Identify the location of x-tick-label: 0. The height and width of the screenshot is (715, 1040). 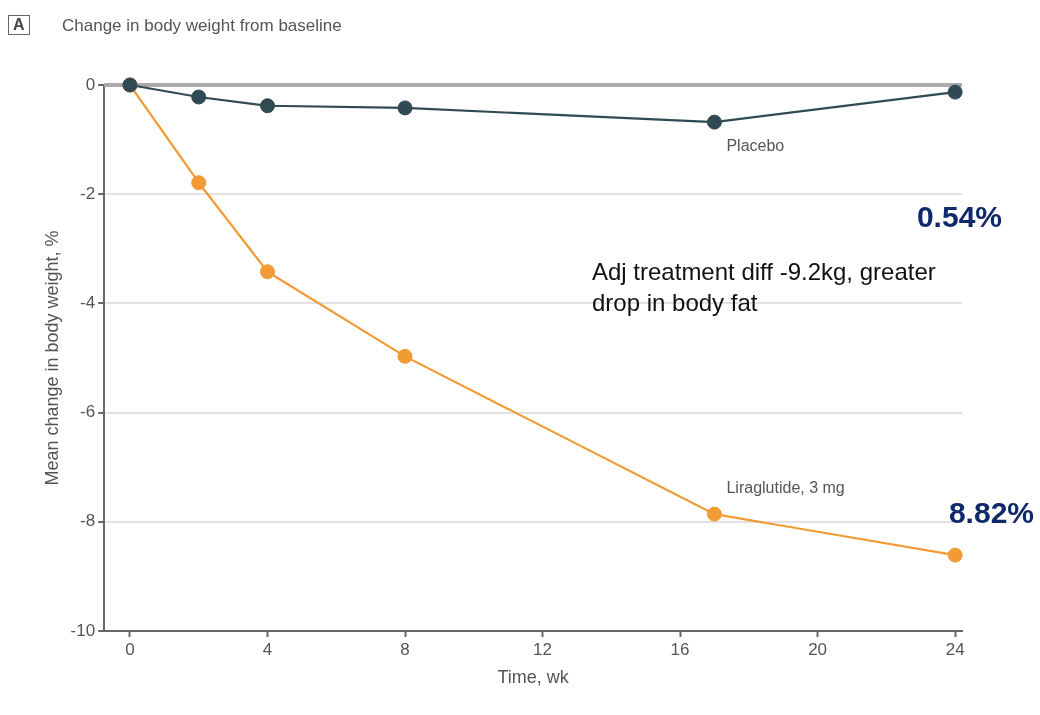
(130, 649).